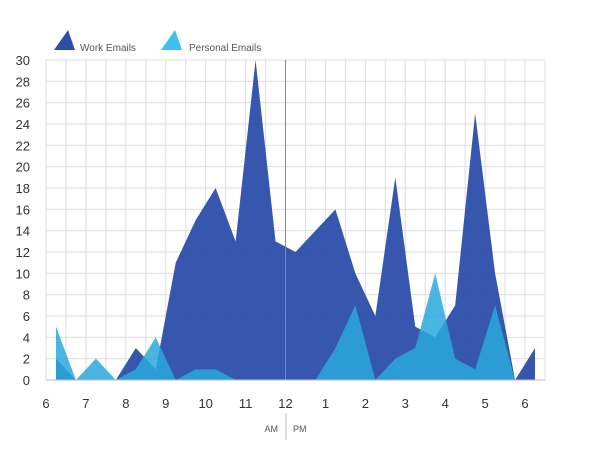 The image size is (589, 456). What do you see at coordinates (26, 359) in the screenshot?
I see `y-tick-label: 2` at bounding box center [26, 359].